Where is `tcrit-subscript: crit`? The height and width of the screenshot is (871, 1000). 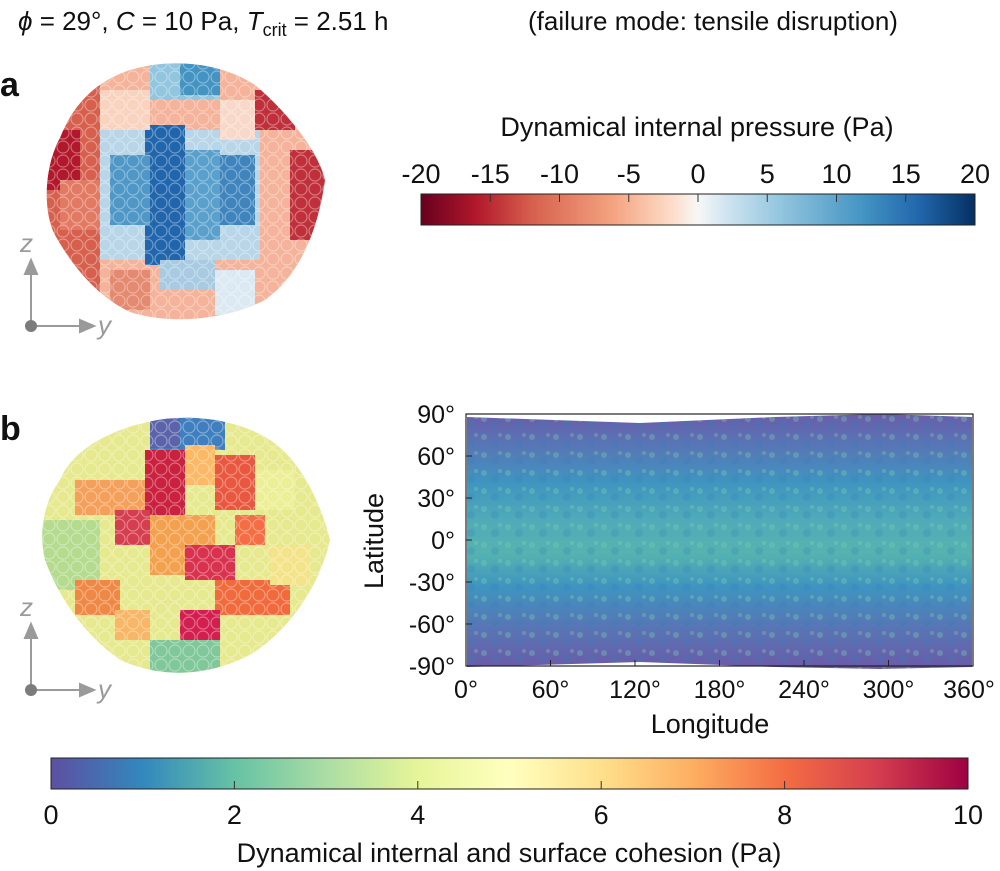
tcrit-subscript: crit is located at coordinates (275, 30).